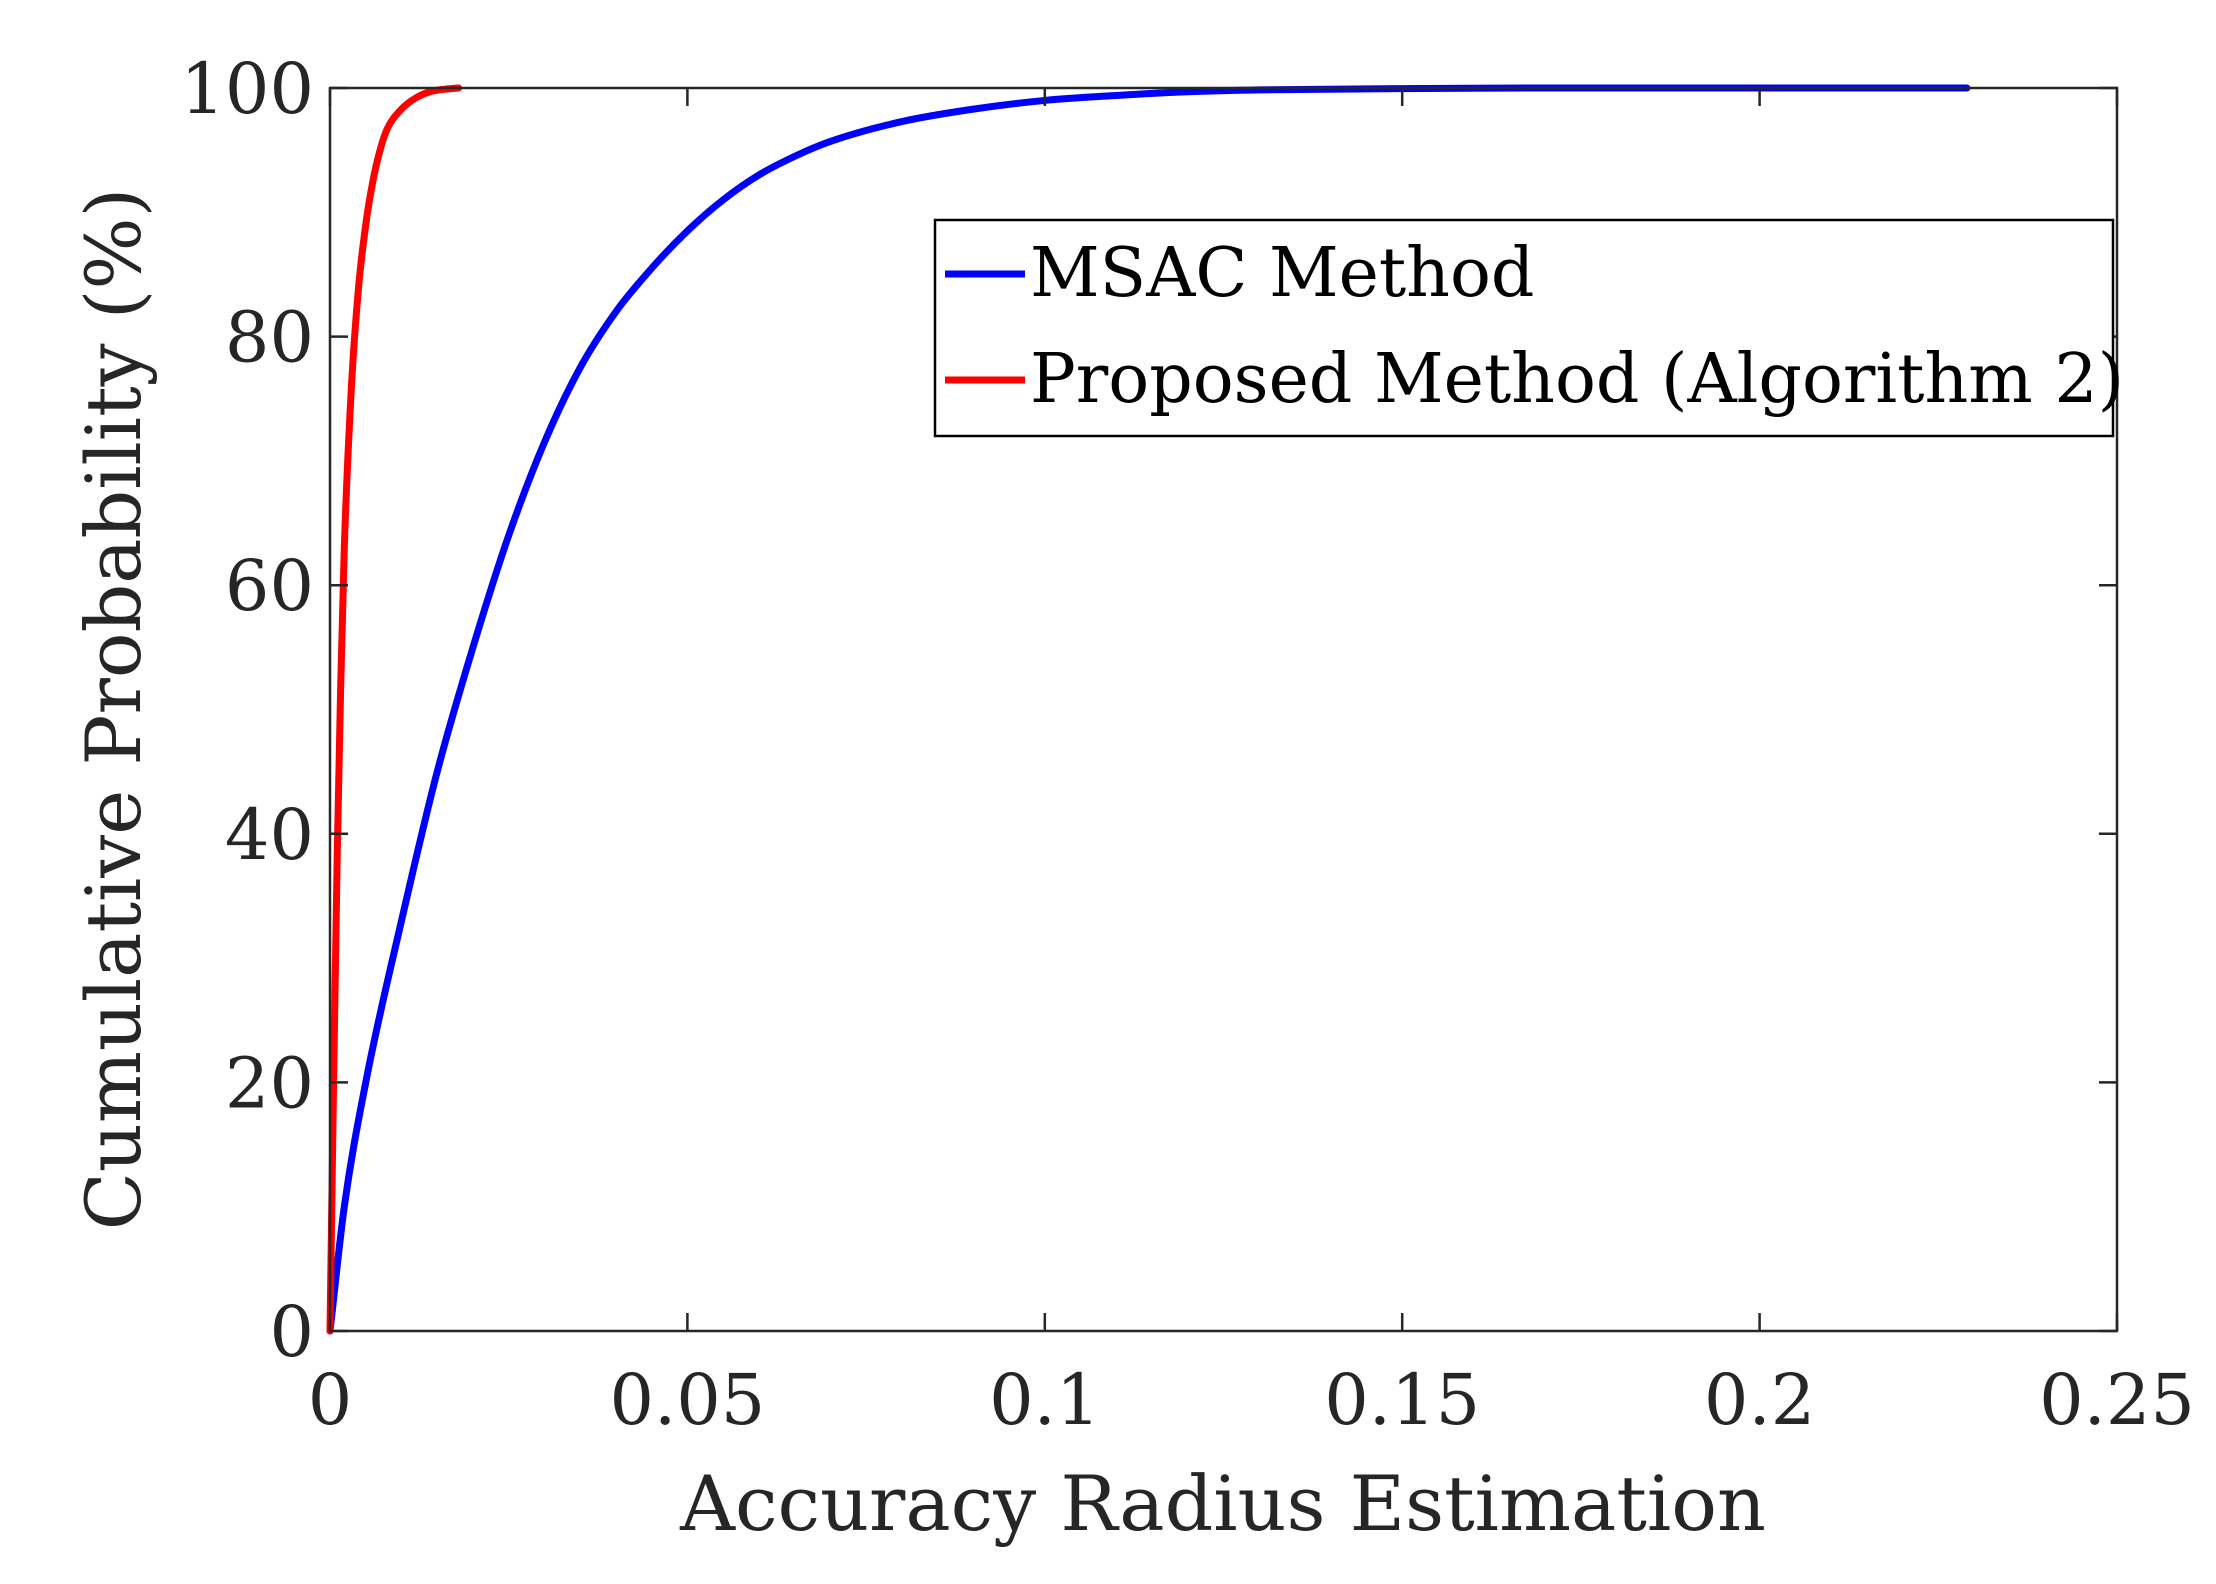 The height and width of the screenshot is (1584, 2216). What do you see at coordinates (1524, 328) in the screenshot?
I see `legend-box` at bounding box center [1524, 328].